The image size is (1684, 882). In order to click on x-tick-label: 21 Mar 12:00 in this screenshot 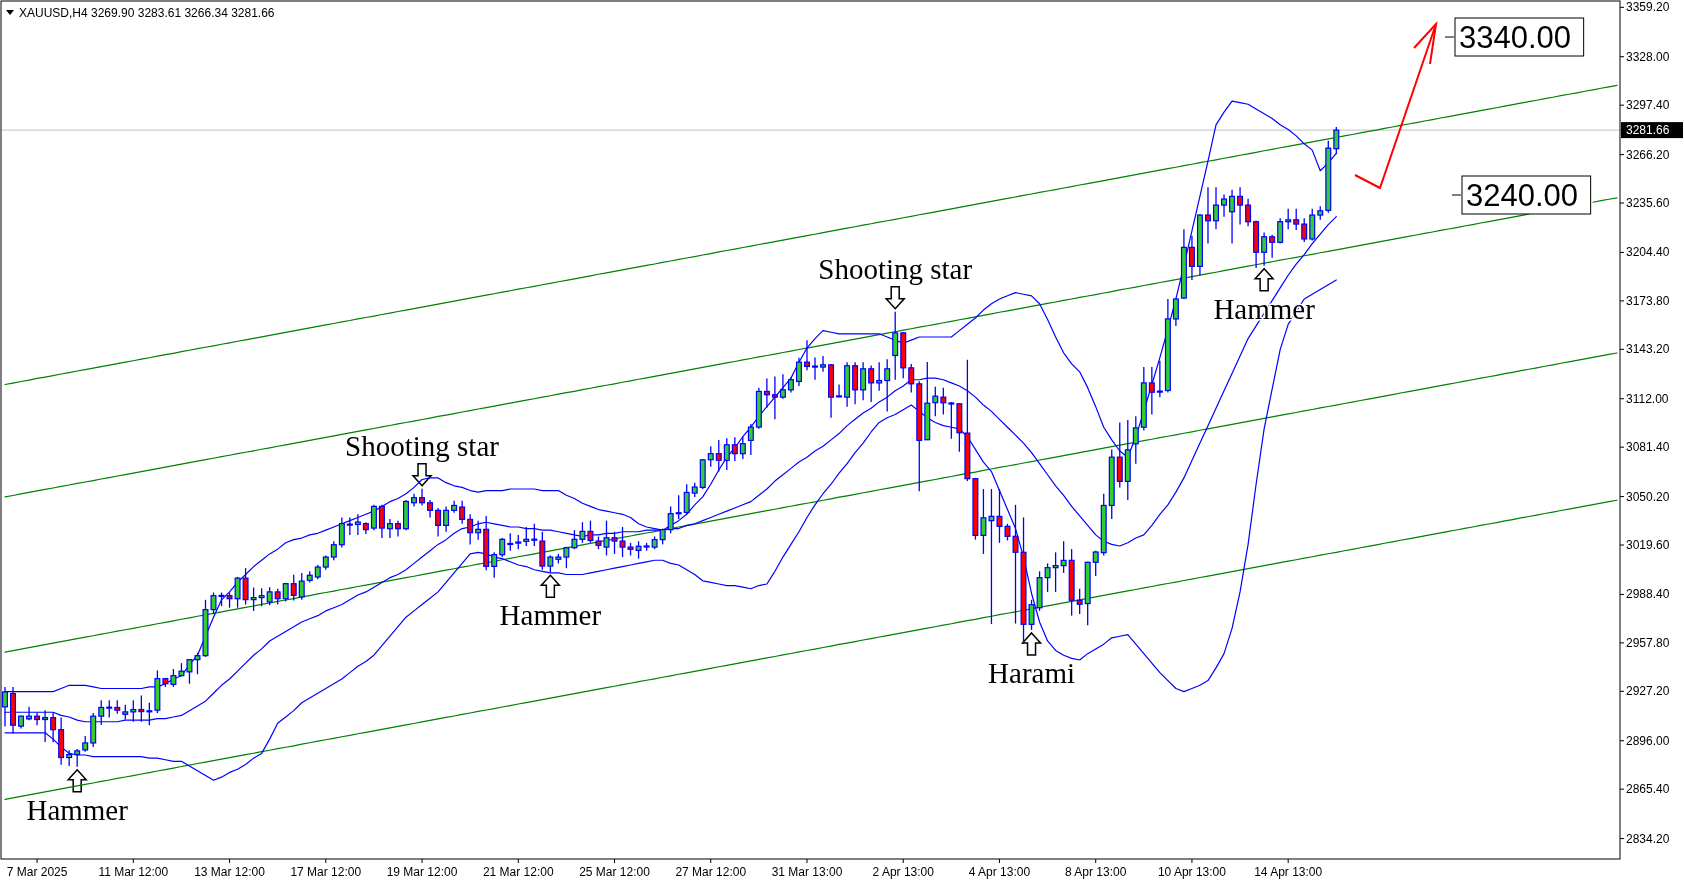, I will do `click(518, 872)`.